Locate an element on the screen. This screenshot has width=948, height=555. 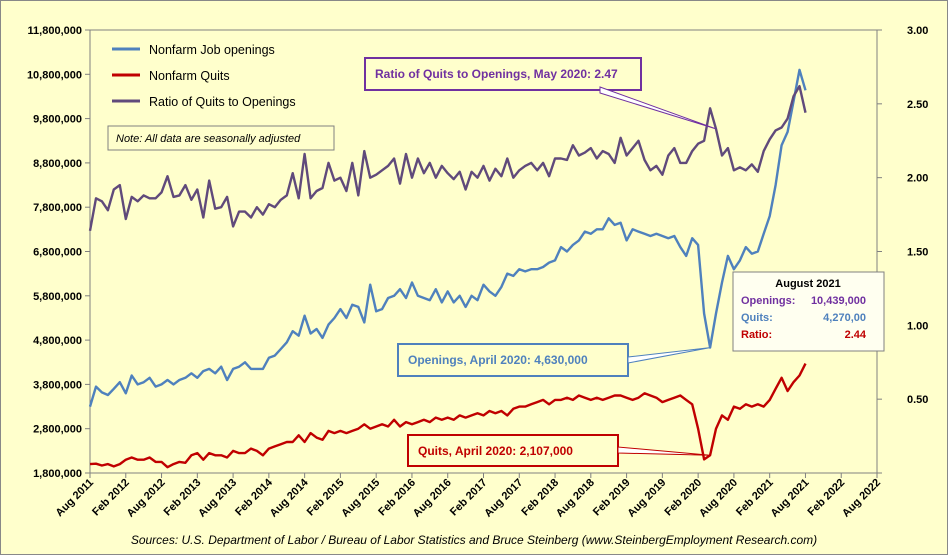
annotation-quits-text: Quits, April 2020: 2,107,000 is located at coordinates (495, 451).